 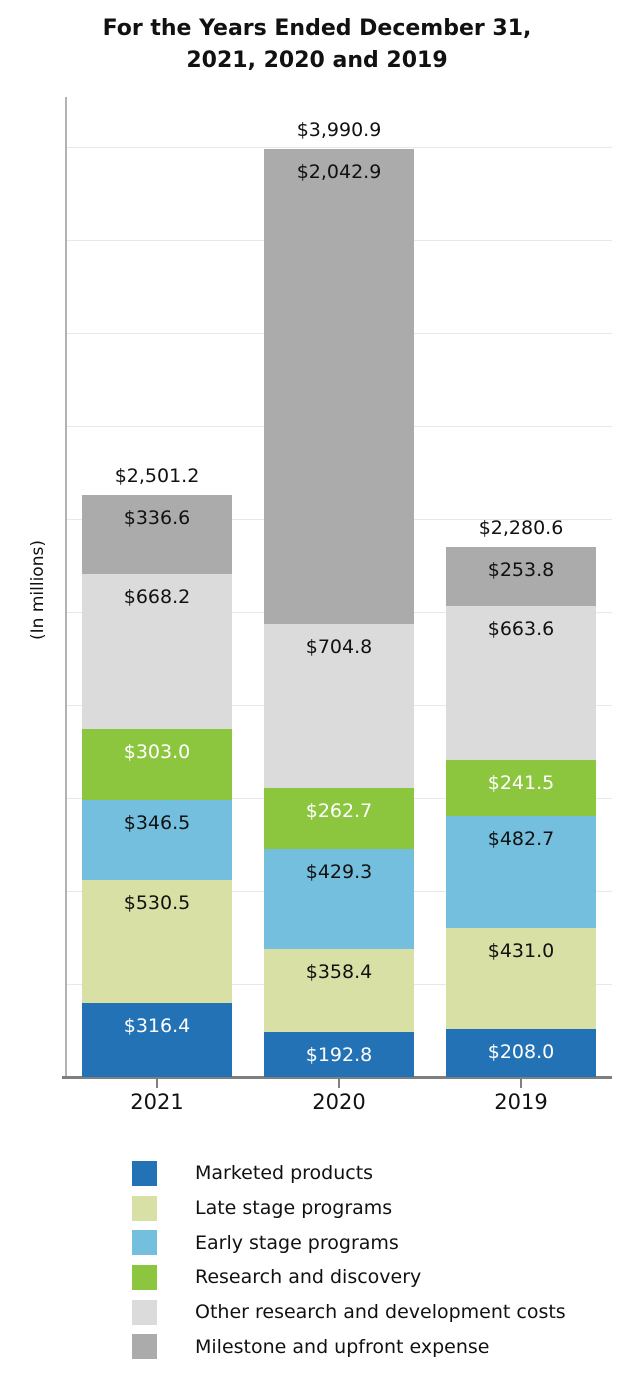 What do you see at coordinates (157, 1040) in the screenshot?
I see `bar-segment: $316.4` at bounding box center [157, 1040].